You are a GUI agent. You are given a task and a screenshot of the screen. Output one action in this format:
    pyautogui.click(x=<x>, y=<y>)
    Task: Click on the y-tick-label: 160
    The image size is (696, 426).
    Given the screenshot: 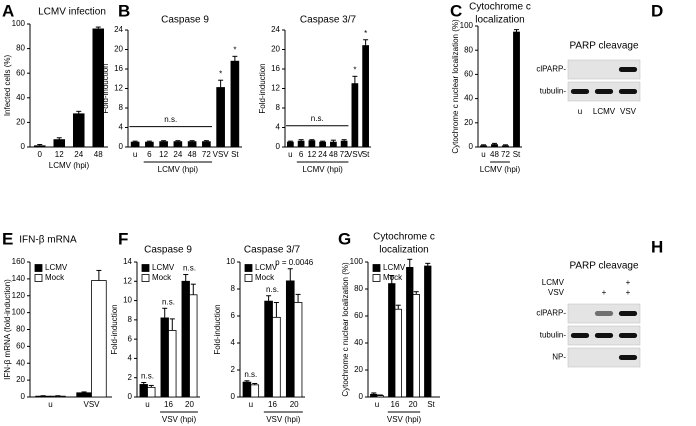 What is the action you would take?
    pyautogui.click(x=19, y=261)
    